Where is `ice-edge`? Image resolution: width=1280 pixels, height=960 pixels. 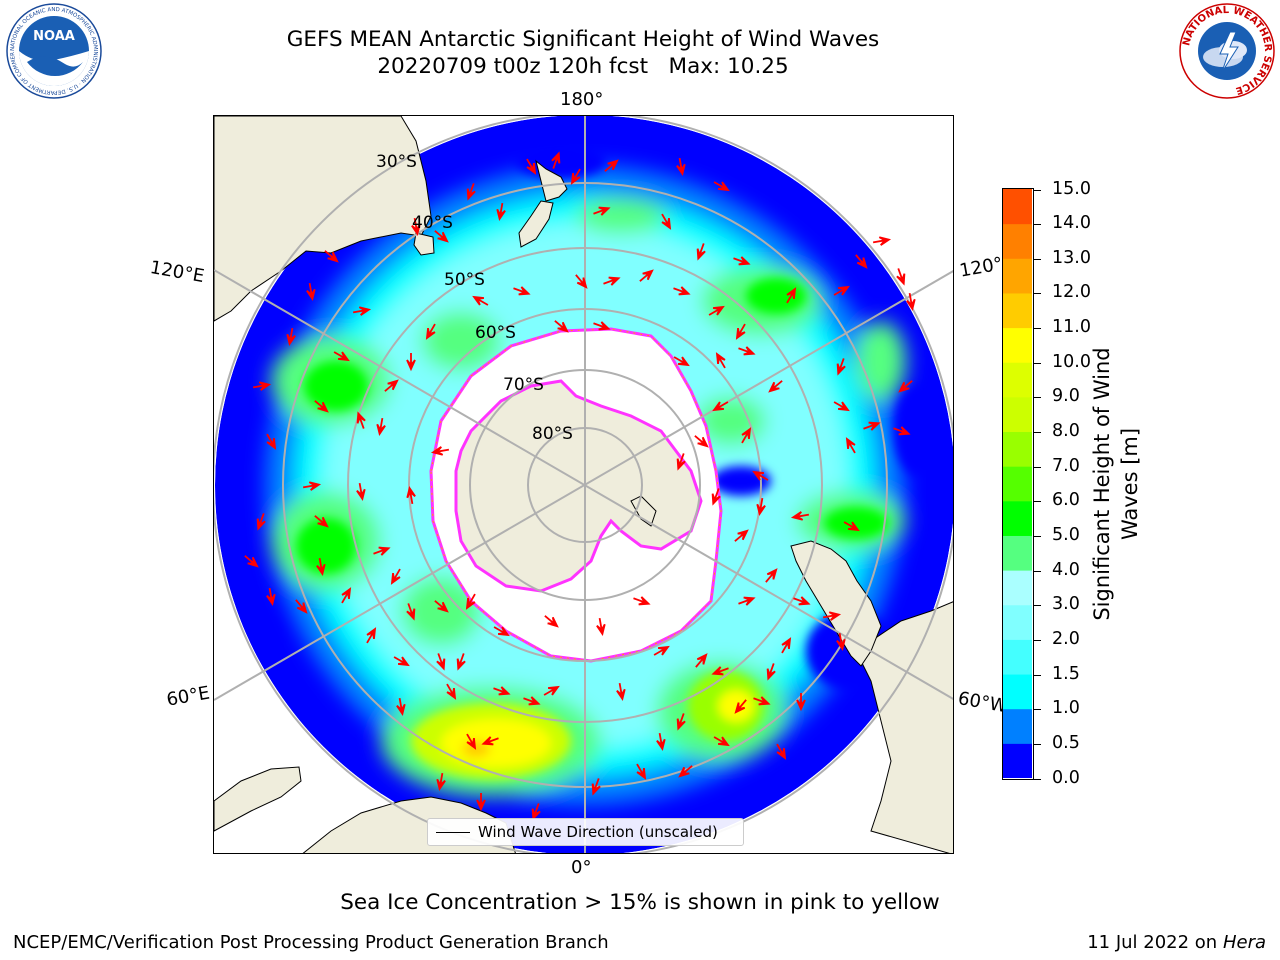
ice-edge is located at coordinates (576, 495).